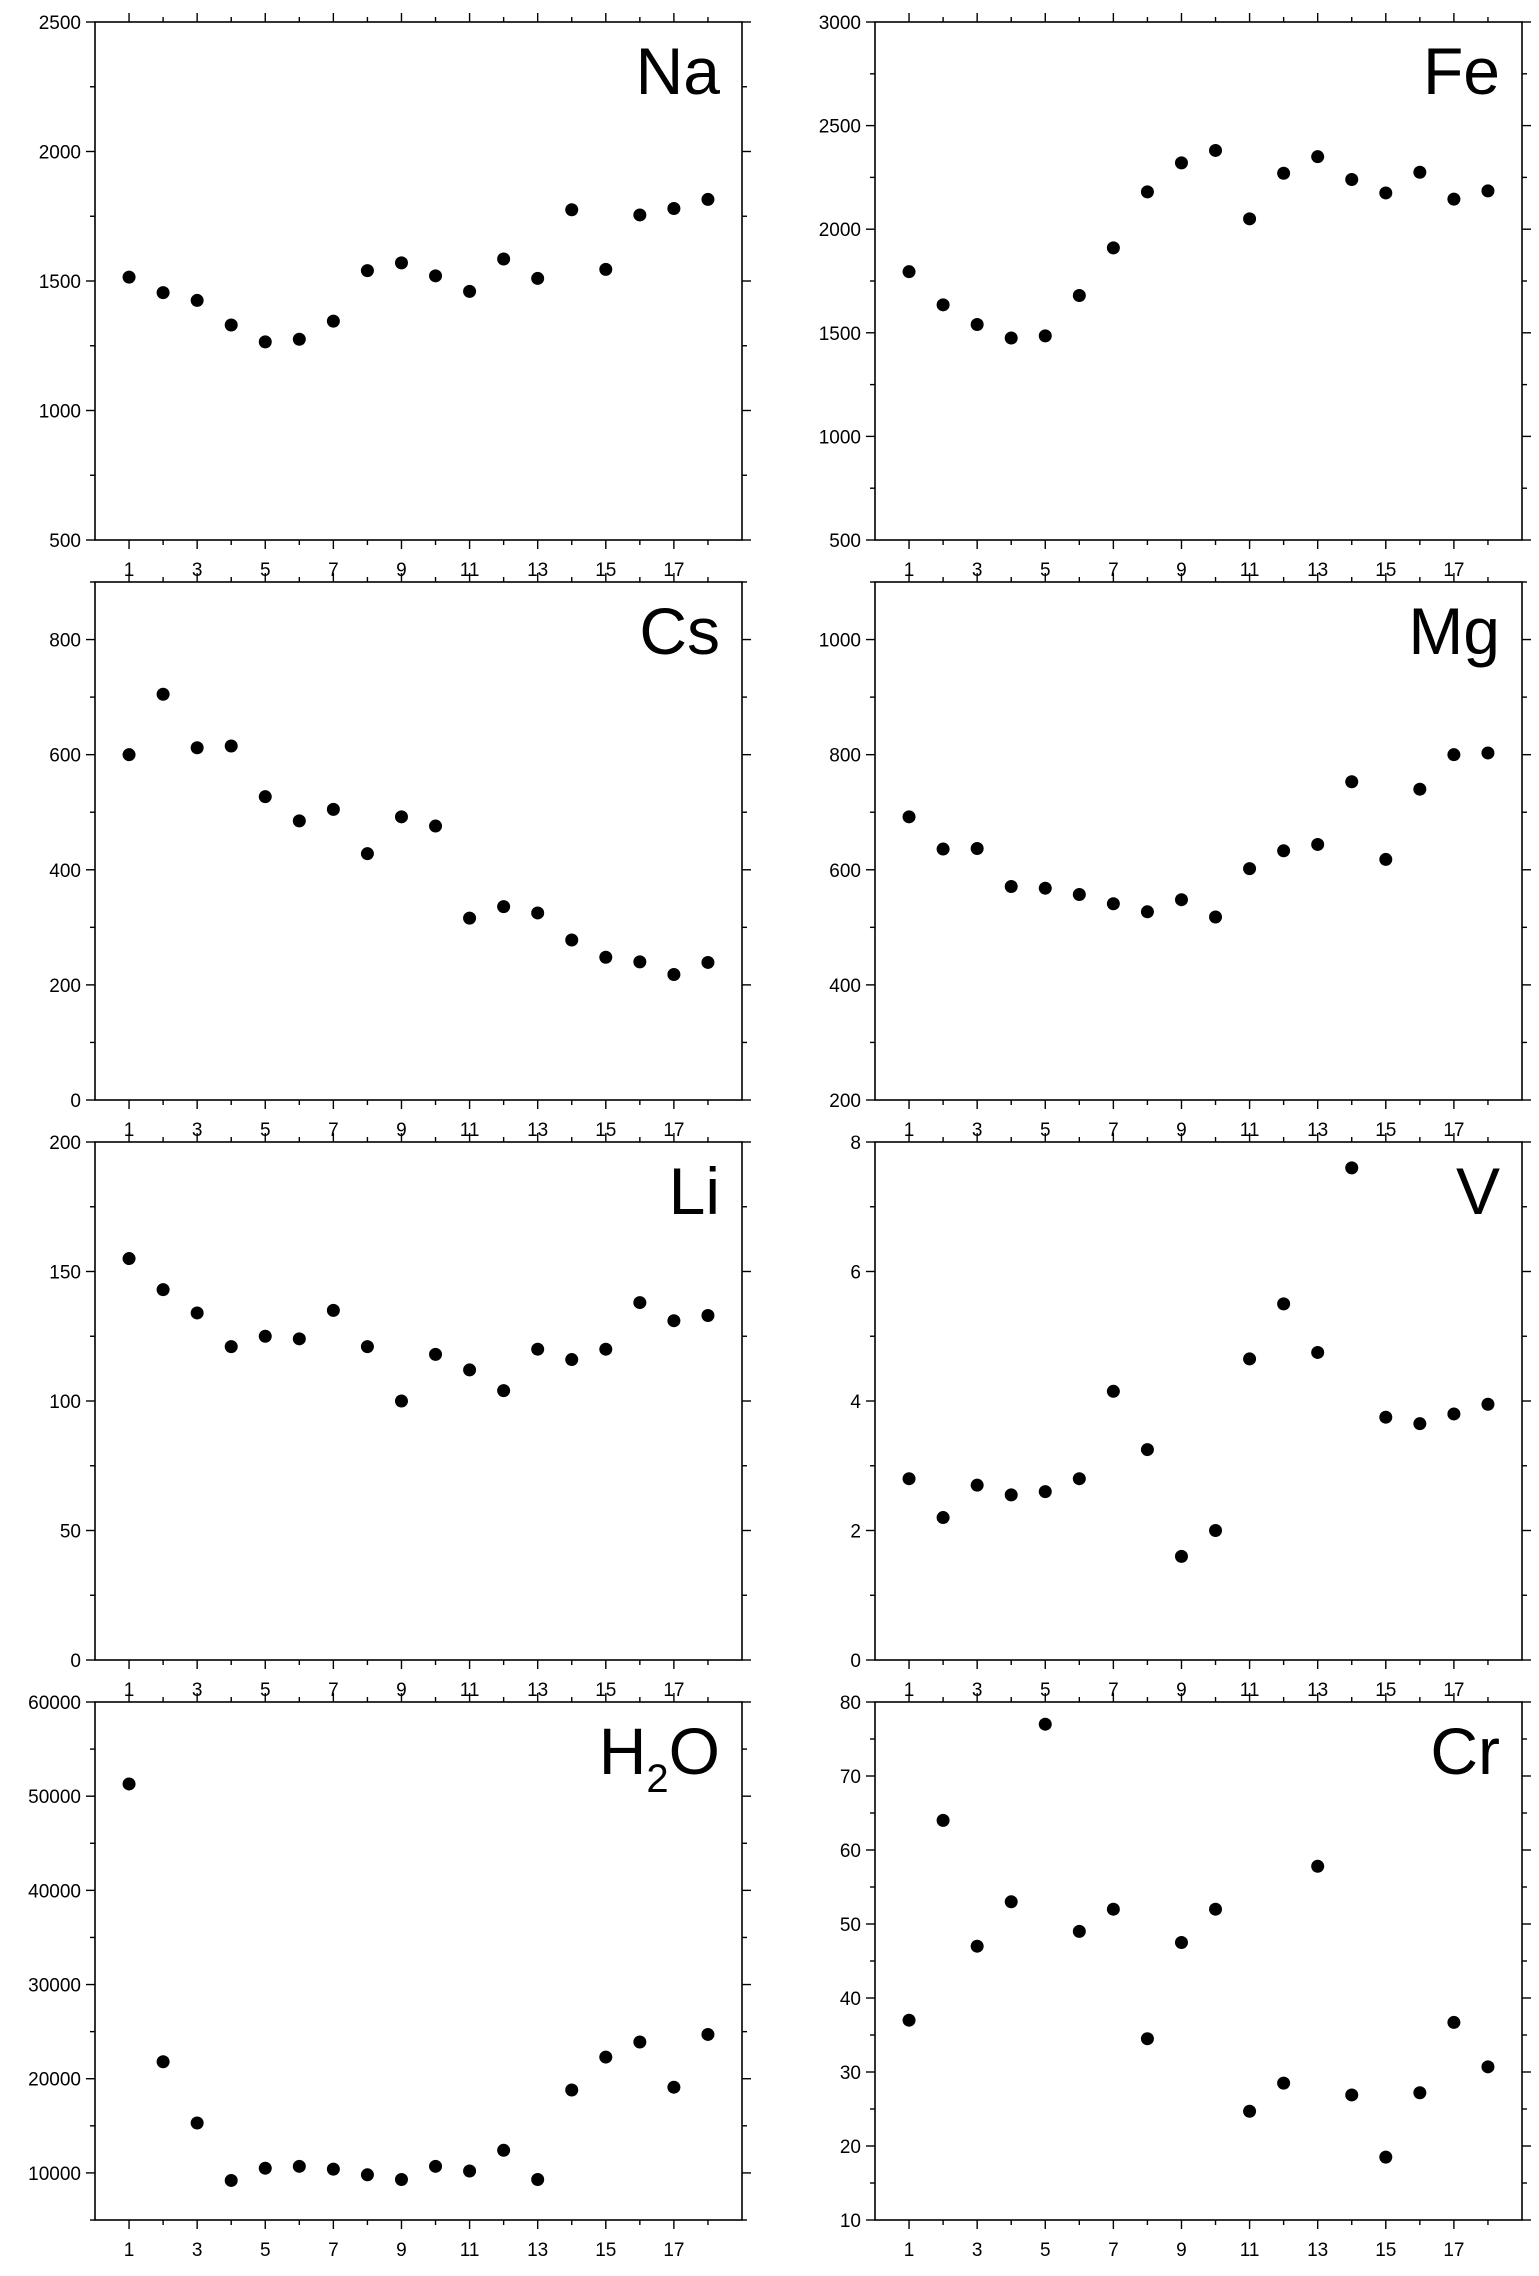 The width and height of the screenshot is (1539, 2276). What do you see at coordinates (840, 23) in the screenshot?
I see `y-tick-label: 3000` at bounding box center [840, 23].